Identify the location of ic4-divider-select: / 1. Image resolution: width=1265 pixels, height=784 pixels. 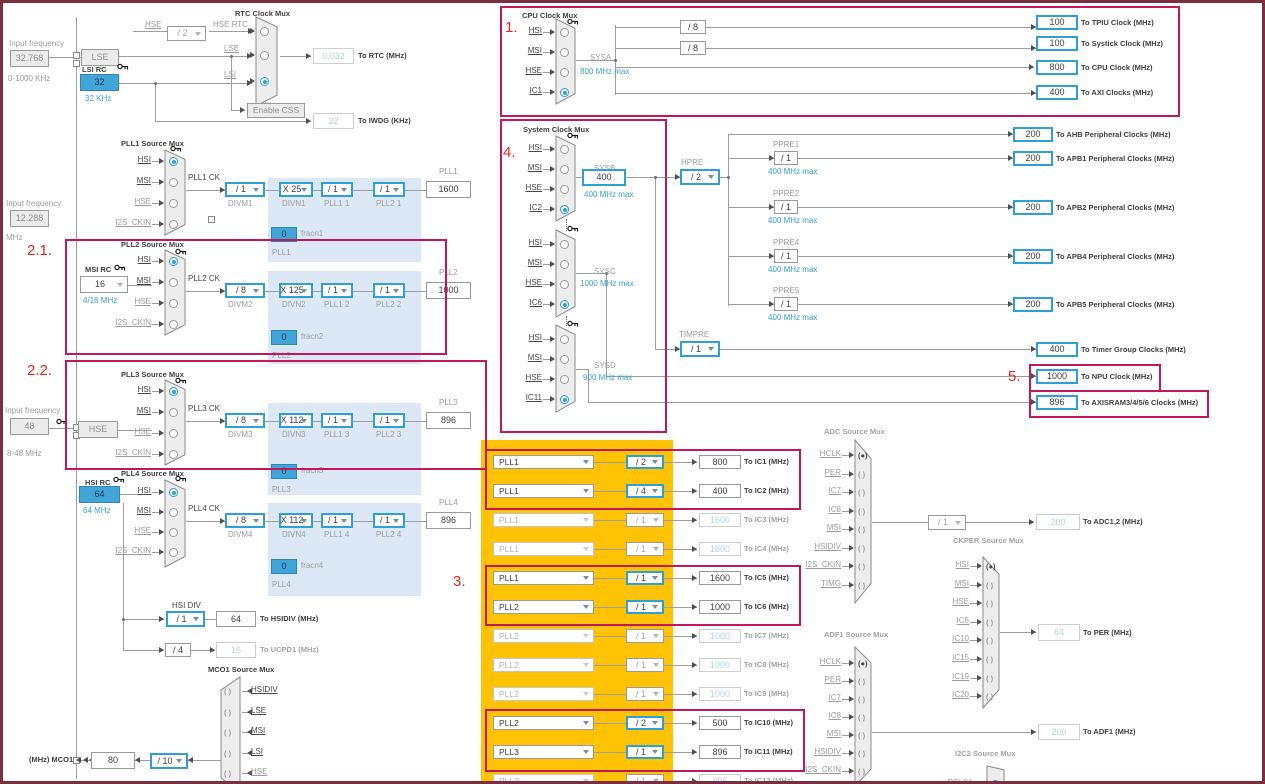
(645, 549).